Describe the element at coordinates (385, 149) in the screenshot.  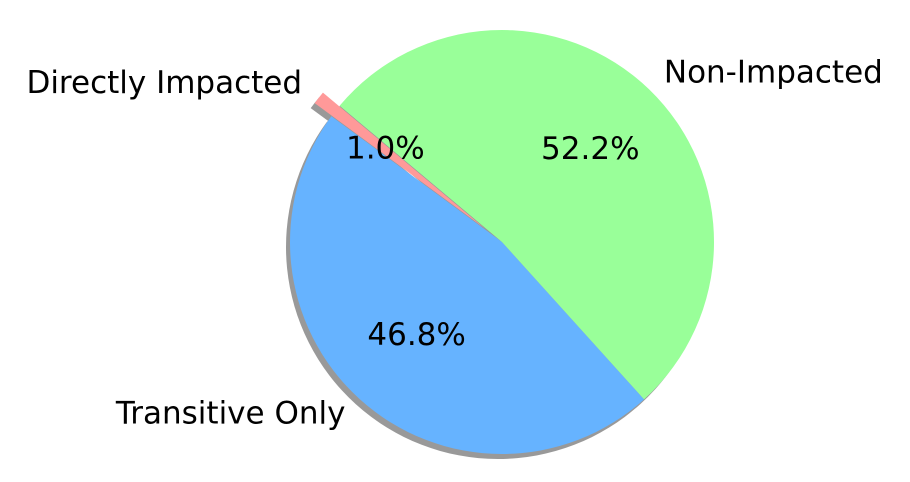
I see `value-label: 1.0%` at that location.